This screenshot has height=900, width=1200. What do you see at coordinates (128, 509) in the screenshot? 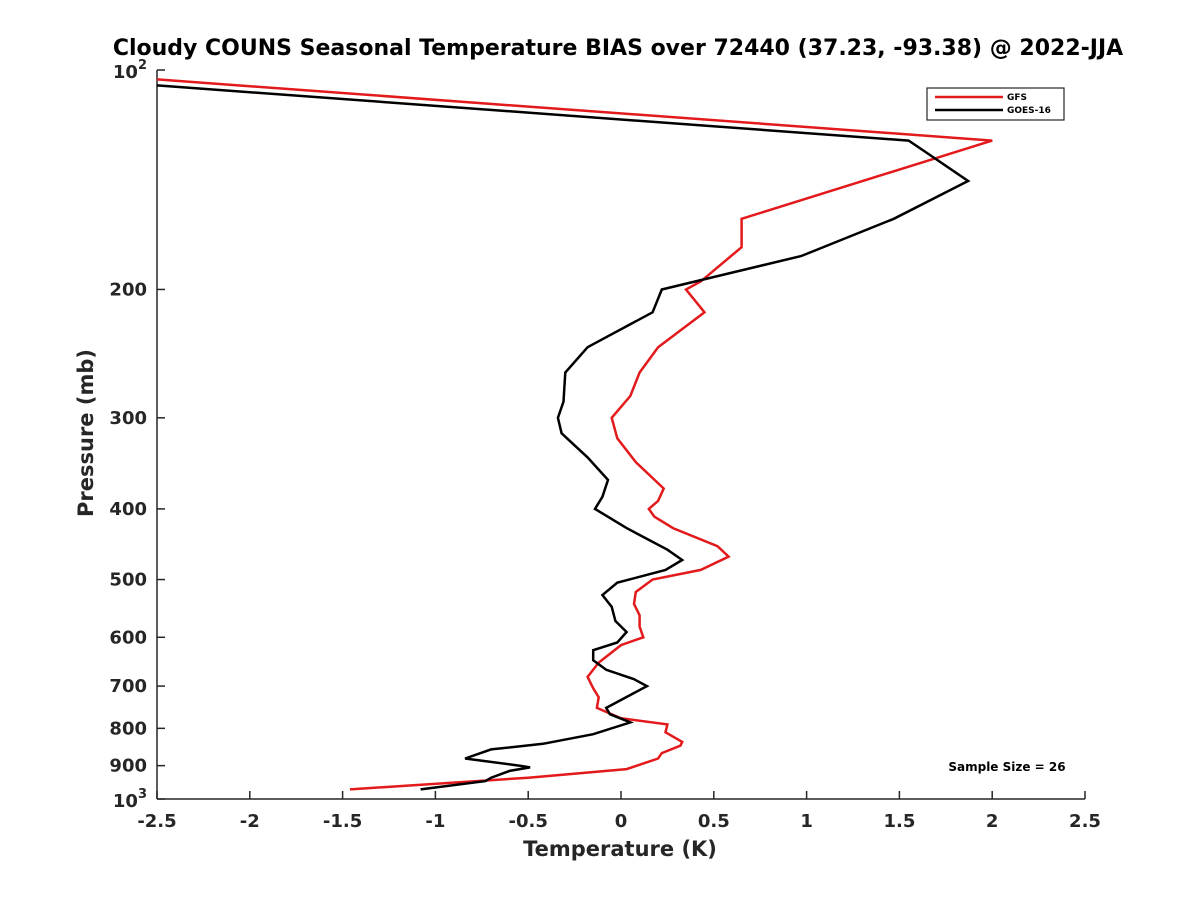
I see `y-tick-label: 400` at bounding box center [128, 509].